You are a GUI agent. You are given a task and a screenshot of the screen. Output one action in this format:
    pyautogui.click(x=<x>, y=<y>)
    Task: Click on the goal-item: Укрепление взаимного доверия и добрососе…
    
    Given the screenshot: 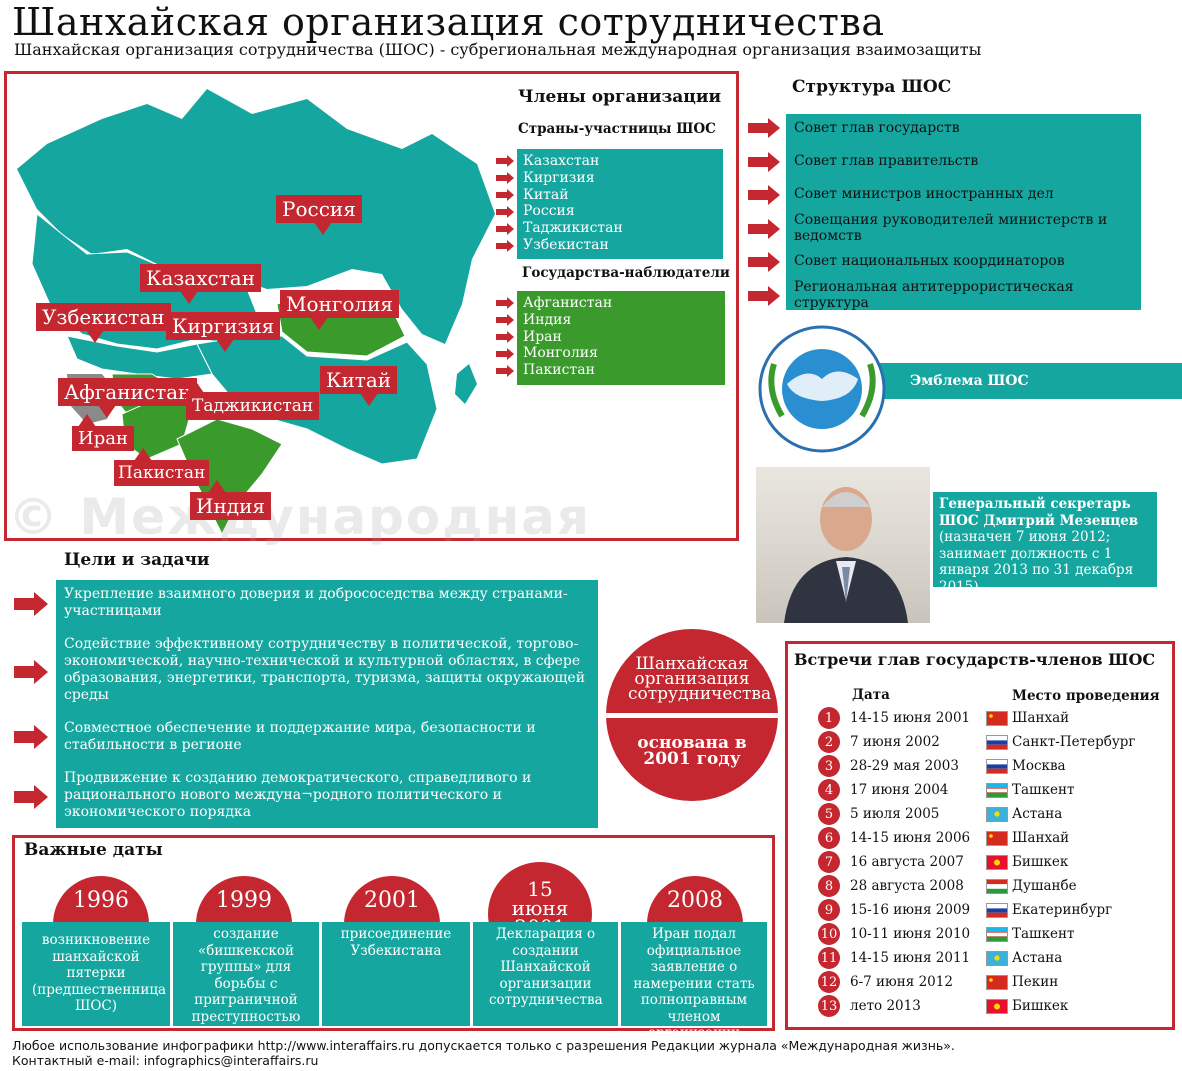 What is the action you would take?
    pyautogui.click(x=316, y=602)
    